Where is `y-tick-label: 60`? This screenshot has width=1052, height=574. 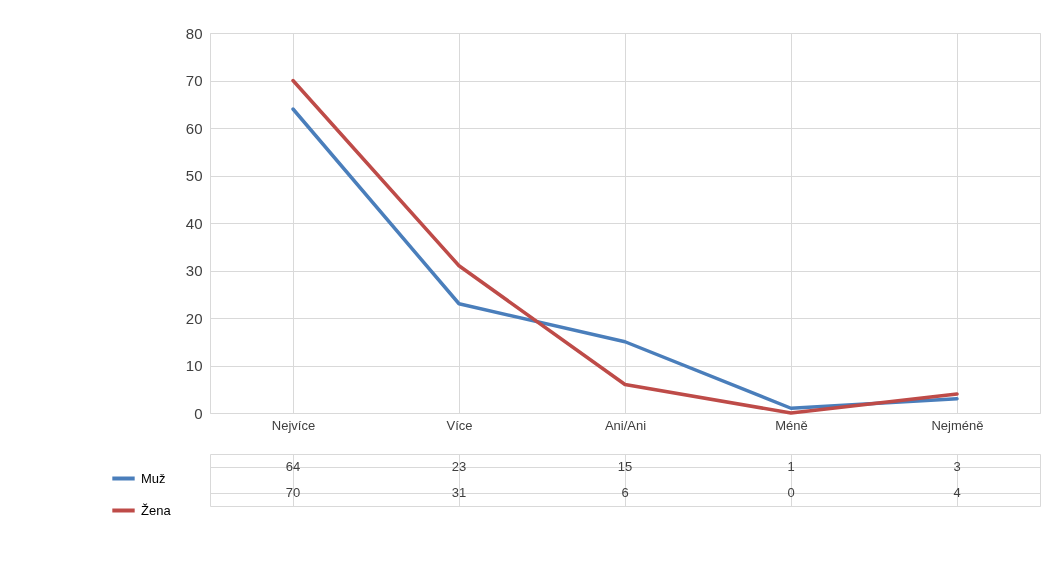 y-tick-label: 60 is located at coordinates (194, 128).